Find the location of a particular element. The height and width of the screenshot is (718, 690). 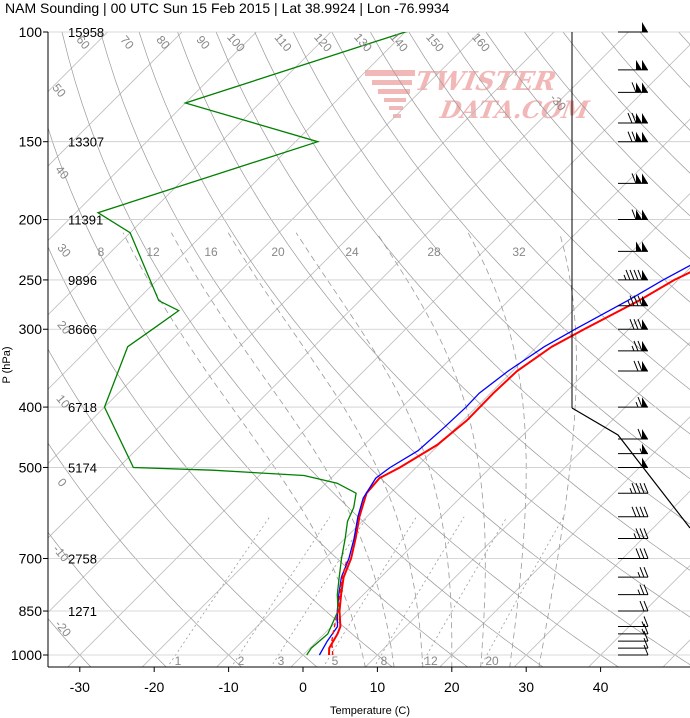

pressure-tick-label: 150 is located at coordinates (31, 142).